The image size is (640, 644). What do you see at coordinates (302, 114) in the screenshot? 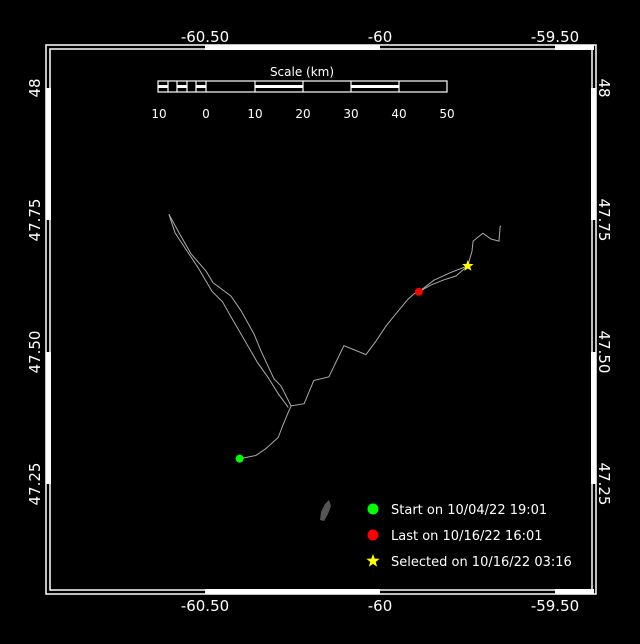
I see `scale-label: 20` at bounding box center [302, 114].